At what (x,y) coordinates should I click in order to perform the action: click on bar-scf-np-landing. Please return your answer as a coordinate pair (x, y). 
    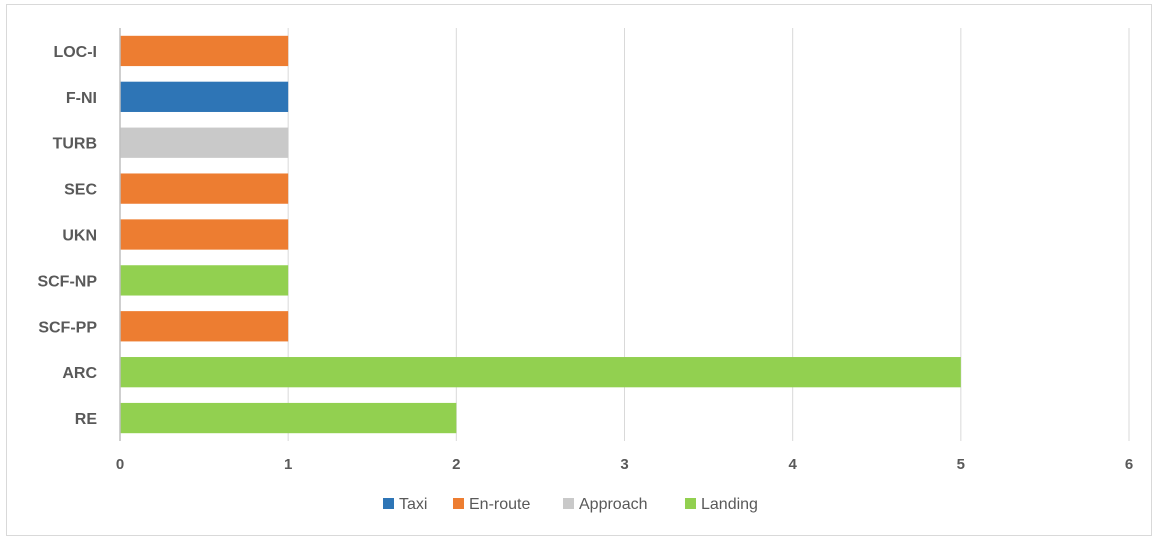
    Looking at the image, I should click on (204, 280).